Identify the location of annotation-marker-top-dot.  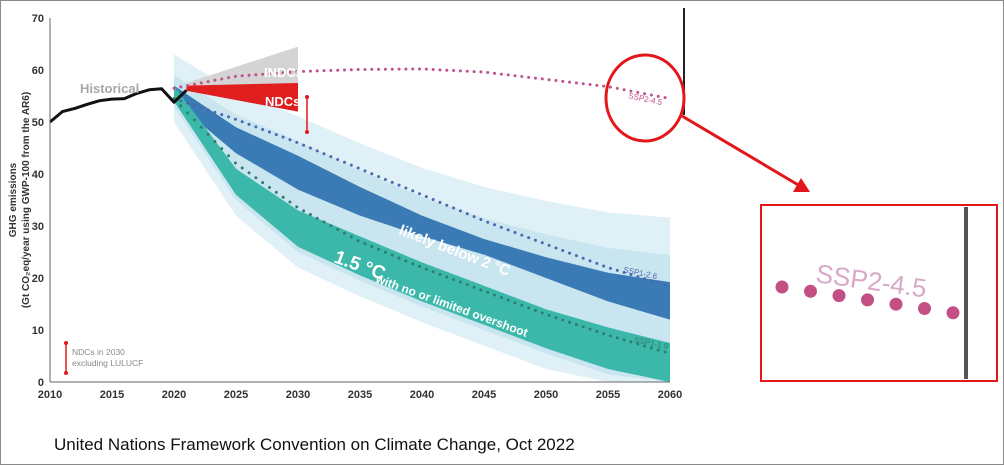
(66, 343).